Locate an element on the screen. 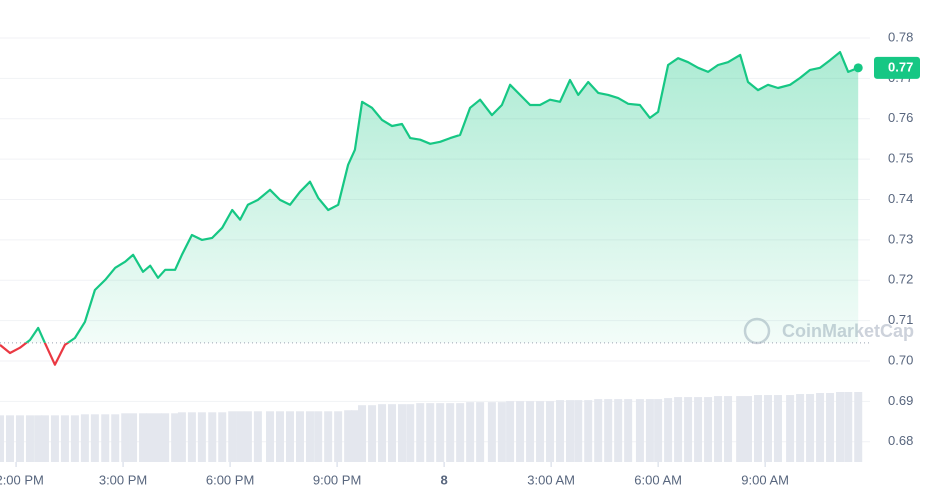 The width and height of the screenshot is (928, 495). x-tick-label: 6:00 AM is located at coordinates (658, 479).